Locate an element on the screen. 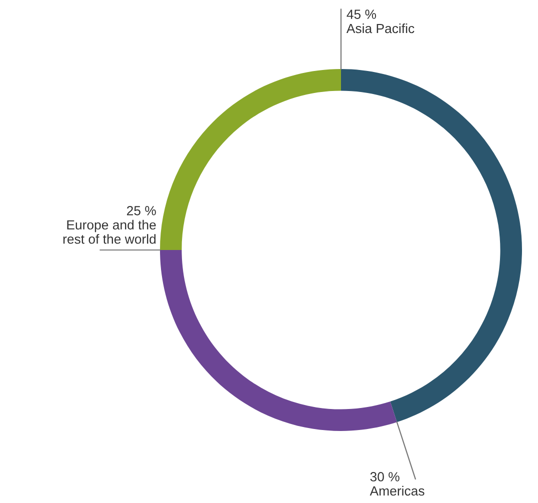 This screenshot has height=503, width=538. data-label: 25 % is located at coordinates (141, 211).